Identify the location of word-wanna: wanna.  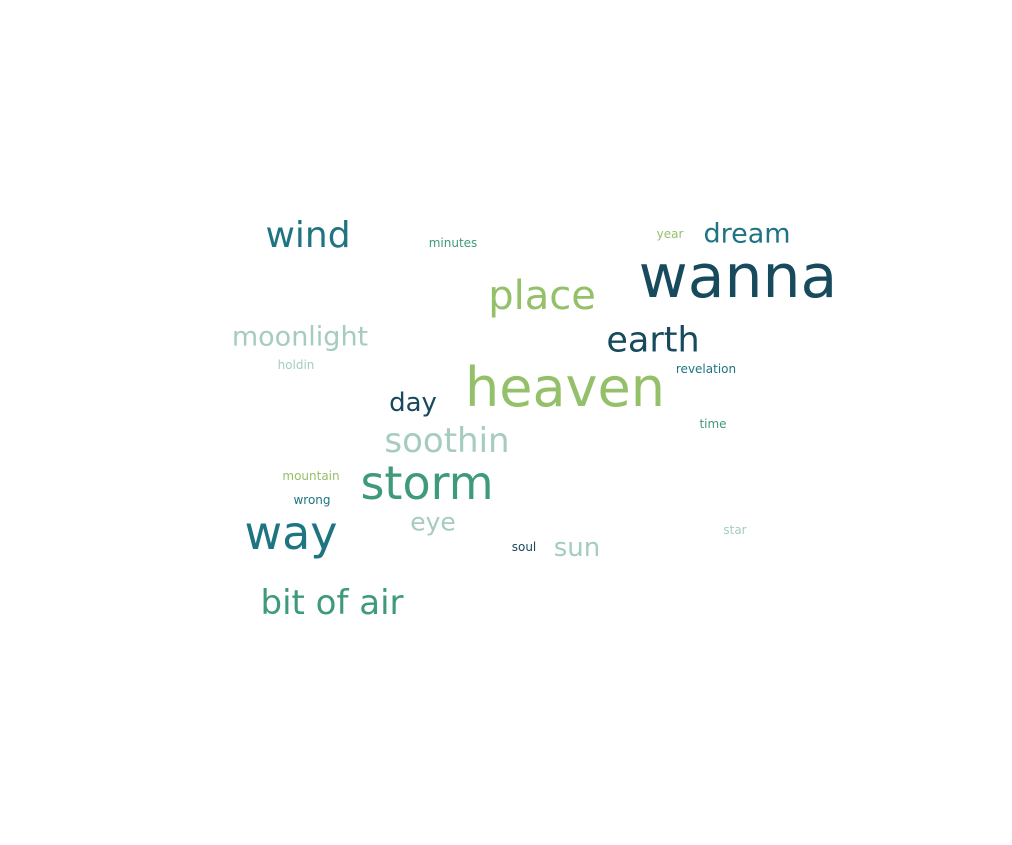
(738, 277).